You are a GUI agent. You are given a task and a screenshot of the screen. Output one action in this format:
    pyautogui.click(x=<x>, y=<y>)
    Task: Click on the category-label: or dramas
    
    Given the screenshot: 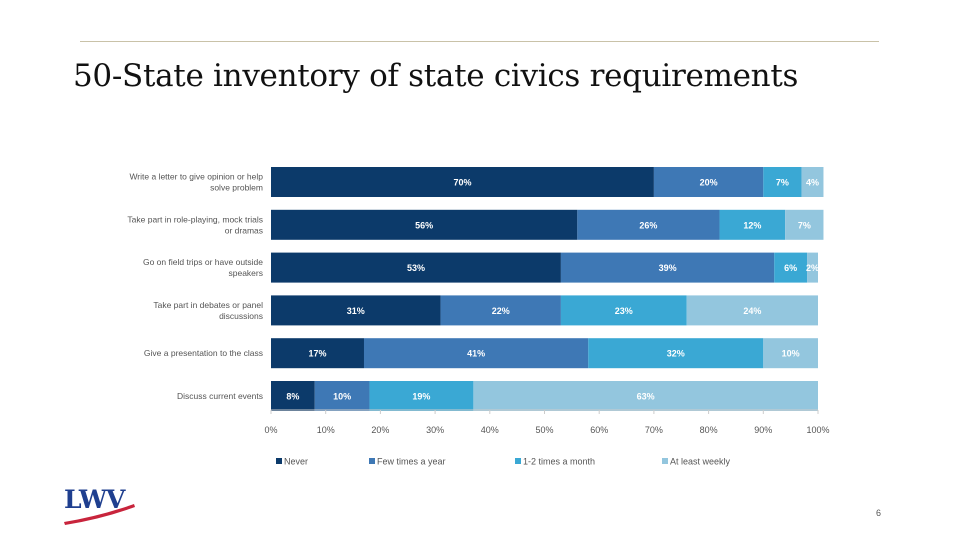 What is the action you would take?
    pyautogui.click(x=244, y=230)
    